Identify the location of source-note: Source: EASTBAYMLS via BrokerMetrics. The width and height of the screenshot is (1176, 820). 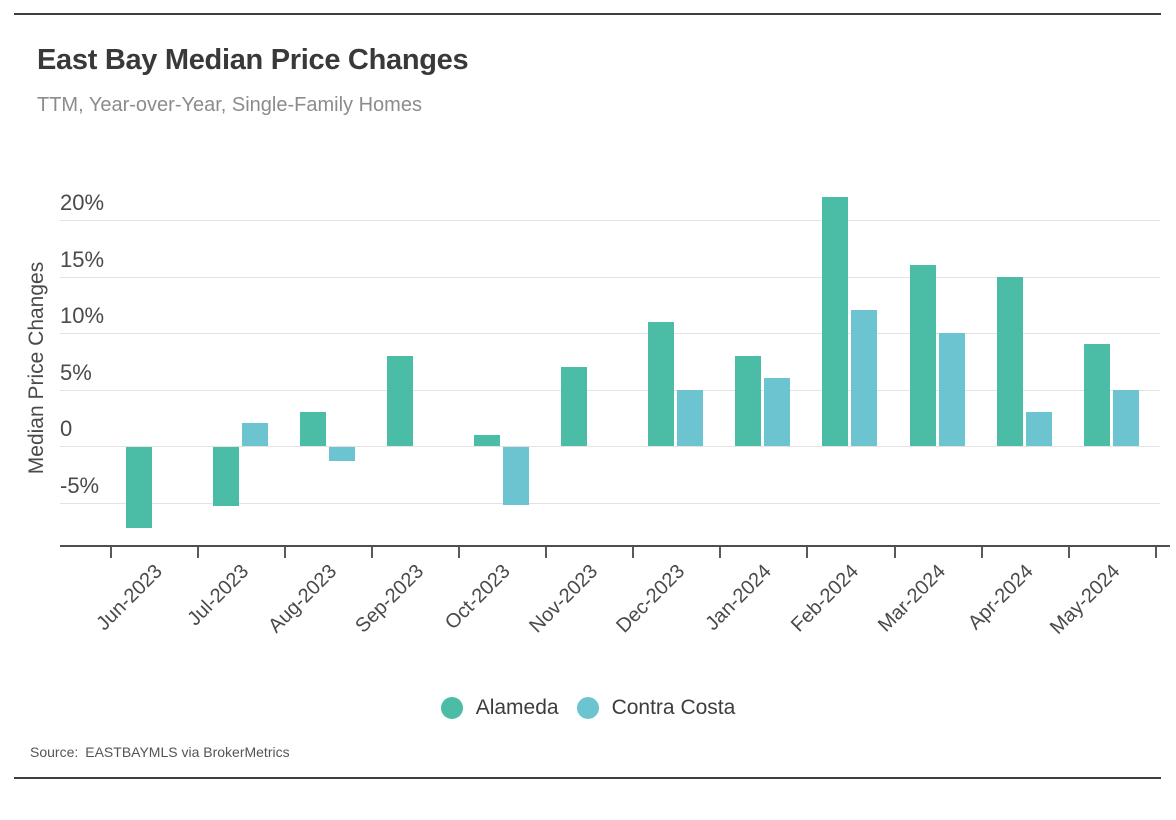
(160, 752).